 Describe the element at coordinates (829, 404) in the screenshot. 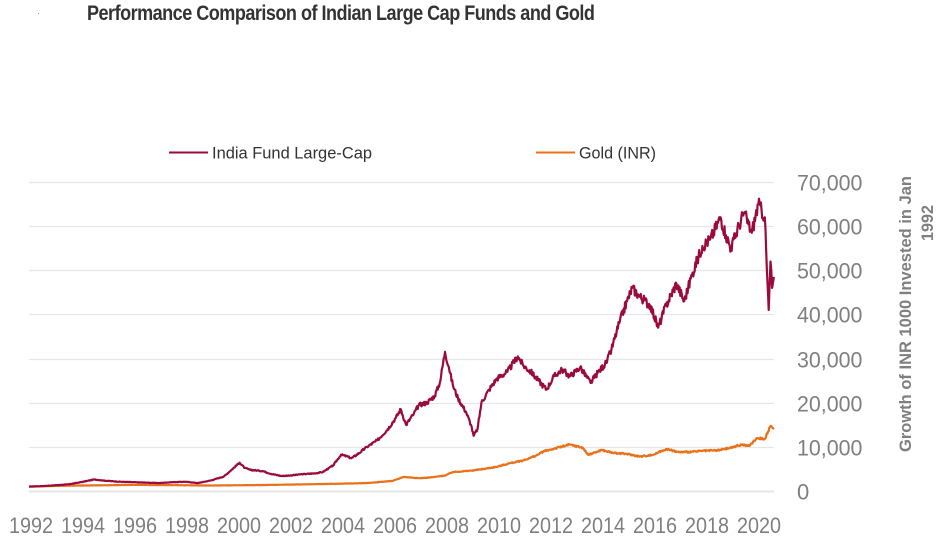

I see `y-tick-label: 20,000` at that location.